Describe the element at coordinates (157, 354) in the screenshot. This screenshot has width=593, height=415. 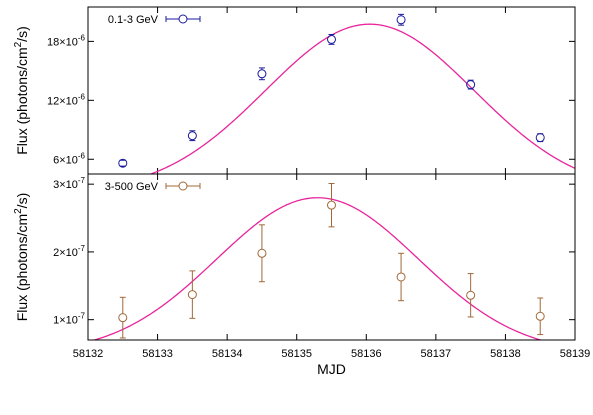
I see `x-tick-label: 58133` at that location.